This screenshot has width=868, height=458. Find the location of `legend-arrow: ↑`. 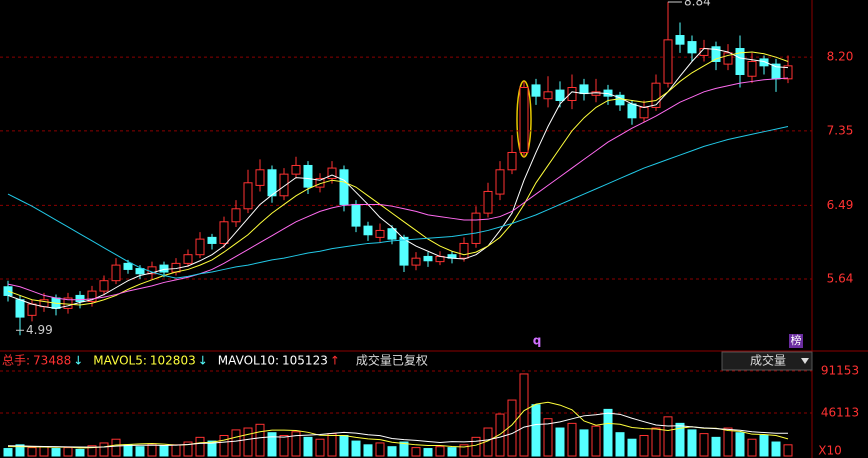

legend-arrow: ↑ is located at coordinates (335, 361).